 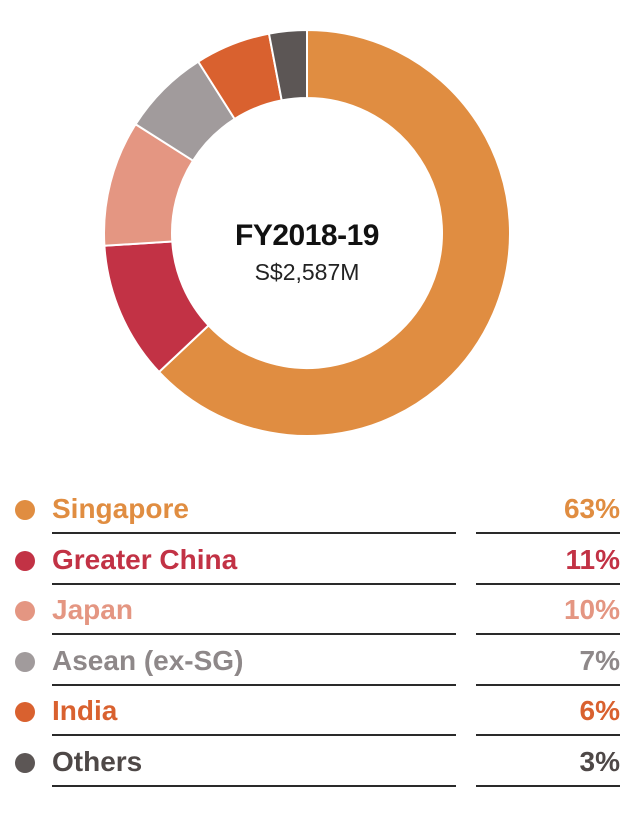 What do you see at coordinates (287, 65) in the screenshot?
I see `donut-slice-others` at bounding box center [287, 65].